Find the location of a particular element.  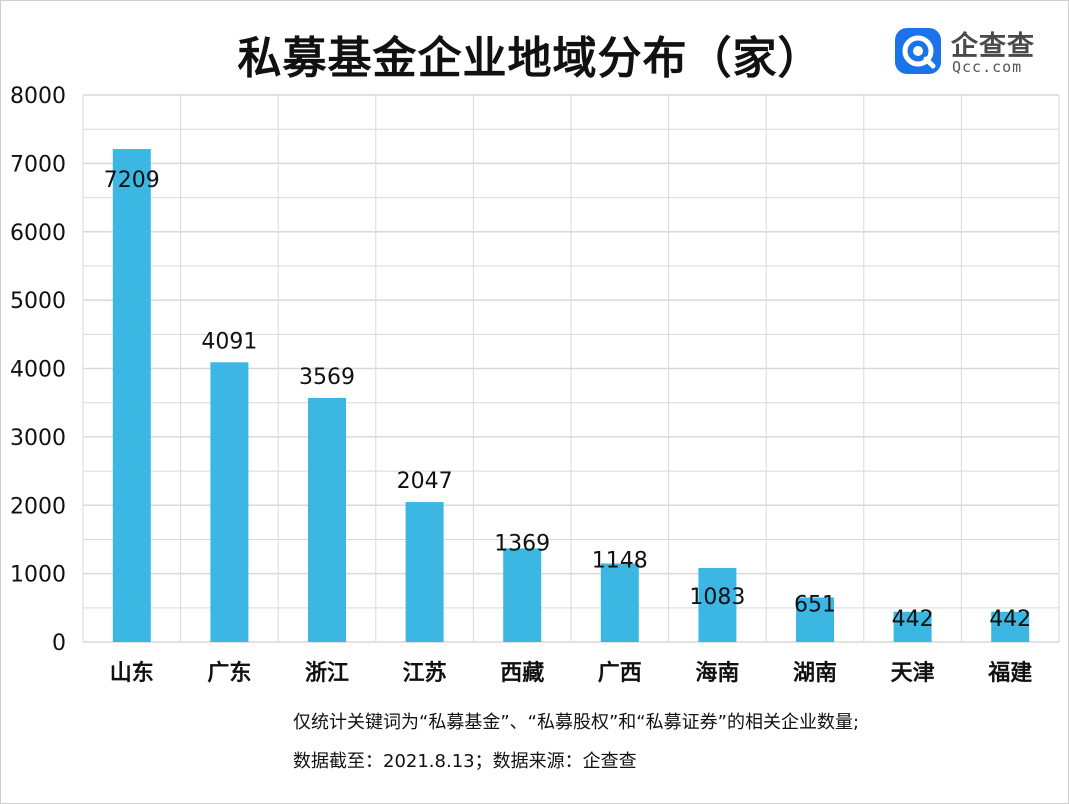

y-tick-label: 7000 is located at coordinates (38, 164).